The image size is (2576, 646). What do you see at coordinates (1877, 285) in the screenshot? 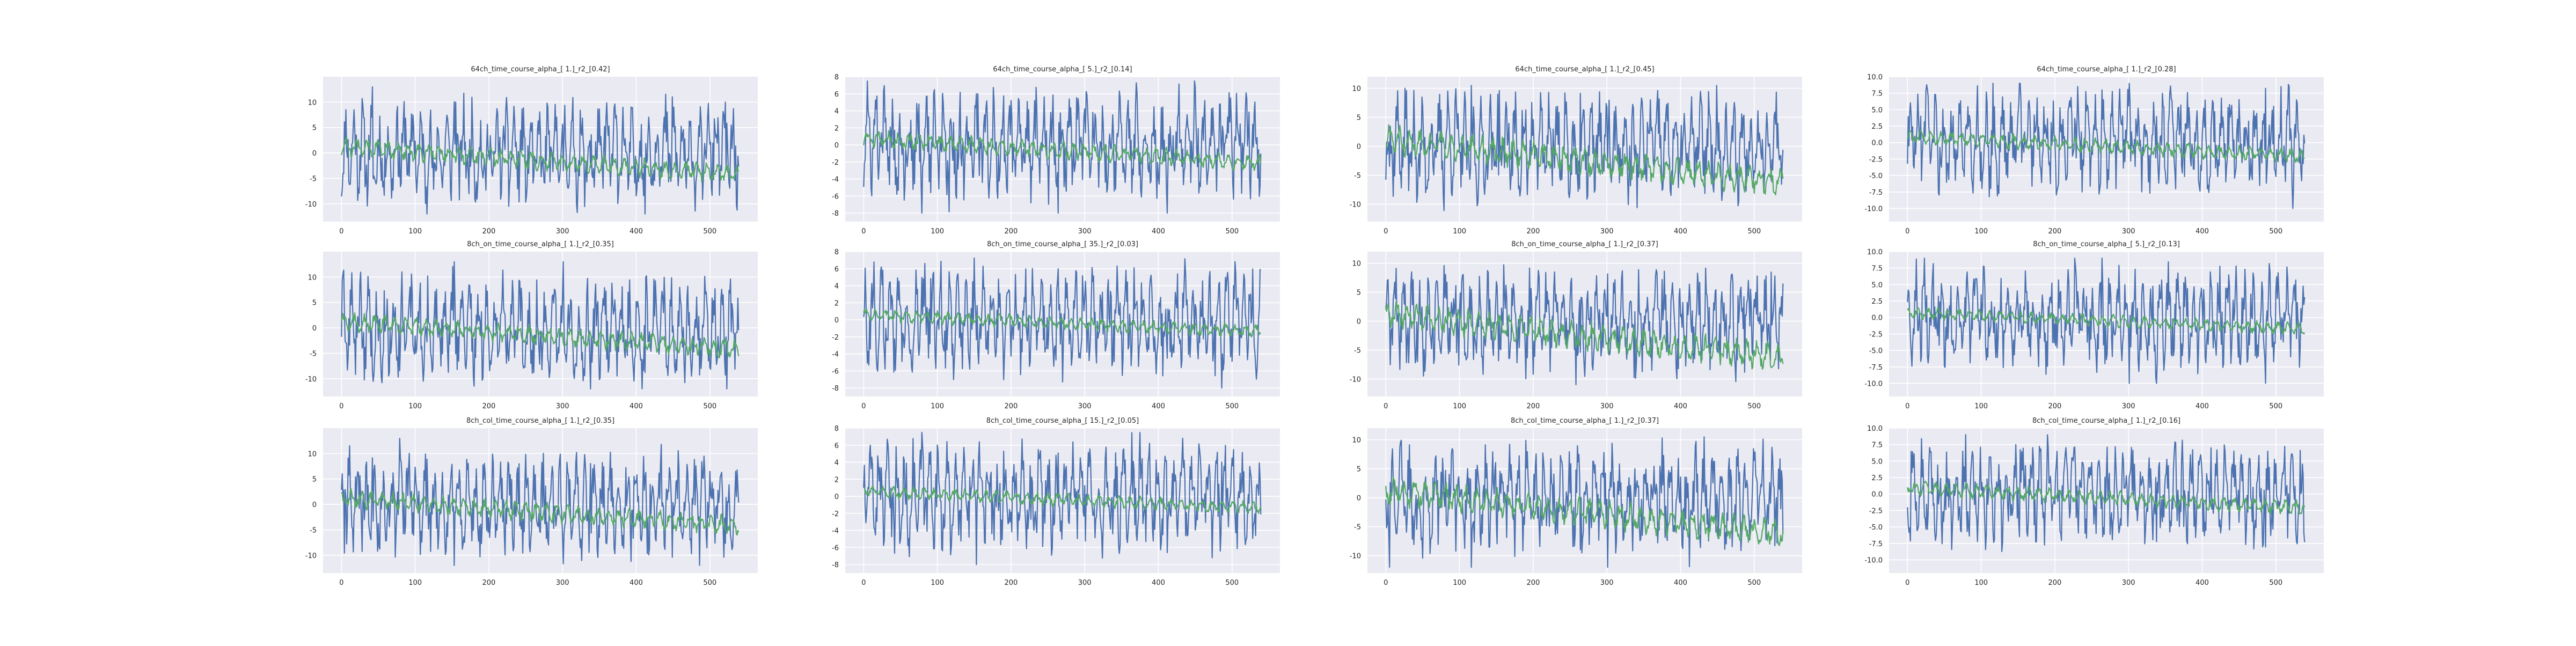
I see `y-tick-label: 5.0` at bounding box center [1877, 285].